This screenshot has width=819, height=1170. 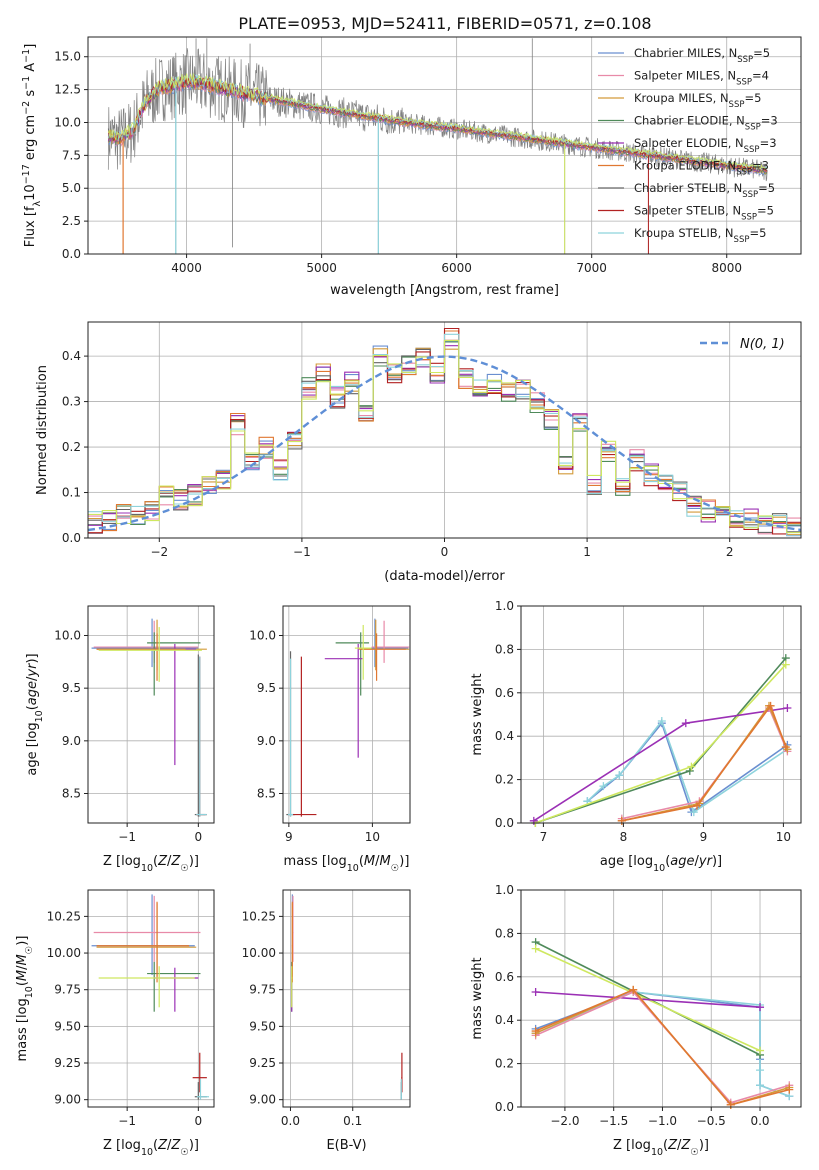 I want to click on x-tick-label: 4000, so click(x=186, y=268).